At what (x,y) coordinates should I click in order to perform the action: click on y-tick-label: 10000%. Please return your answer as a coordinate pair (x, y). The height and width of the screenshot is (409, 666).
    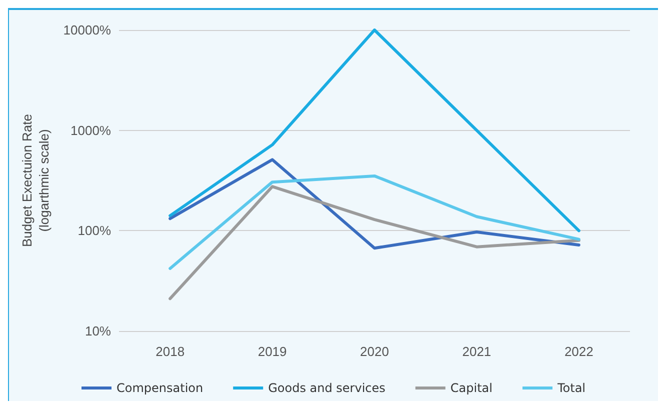
    Looking at the image, I should click on (87, 30).